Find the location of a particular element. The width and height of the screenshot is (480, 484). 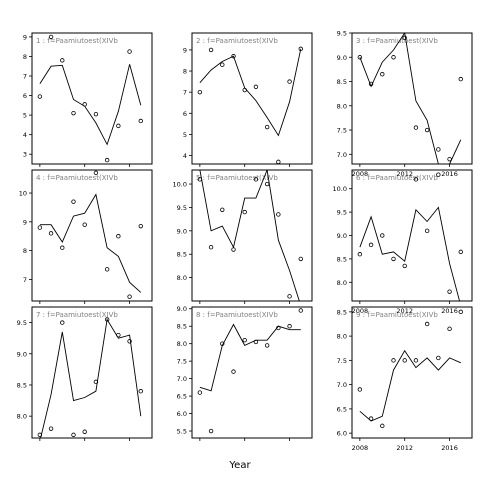

facet-panel: 1 : f=Paamiutoest(XIVb 3 4 5 6 7 8 9 is located at coordinates (88, 99).